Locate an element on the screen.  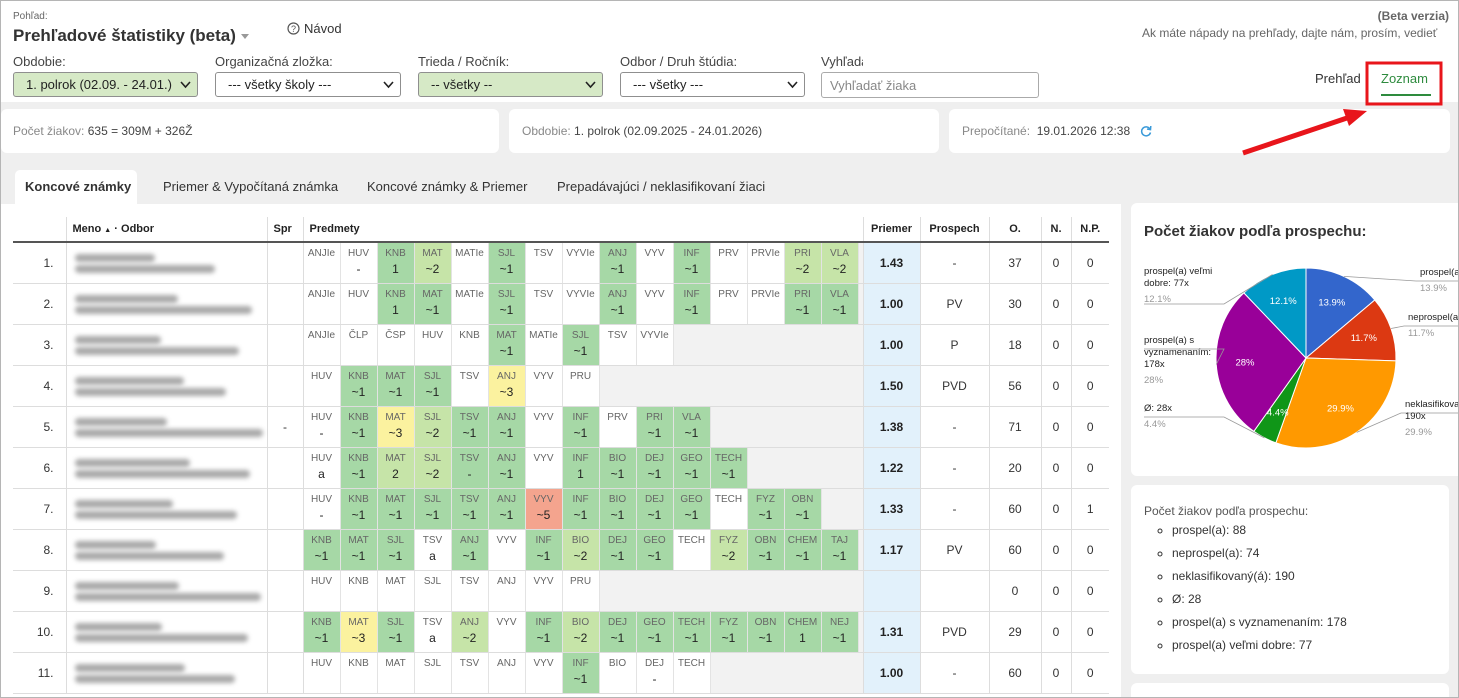
leader-line is located at coordinates (1204, 427).